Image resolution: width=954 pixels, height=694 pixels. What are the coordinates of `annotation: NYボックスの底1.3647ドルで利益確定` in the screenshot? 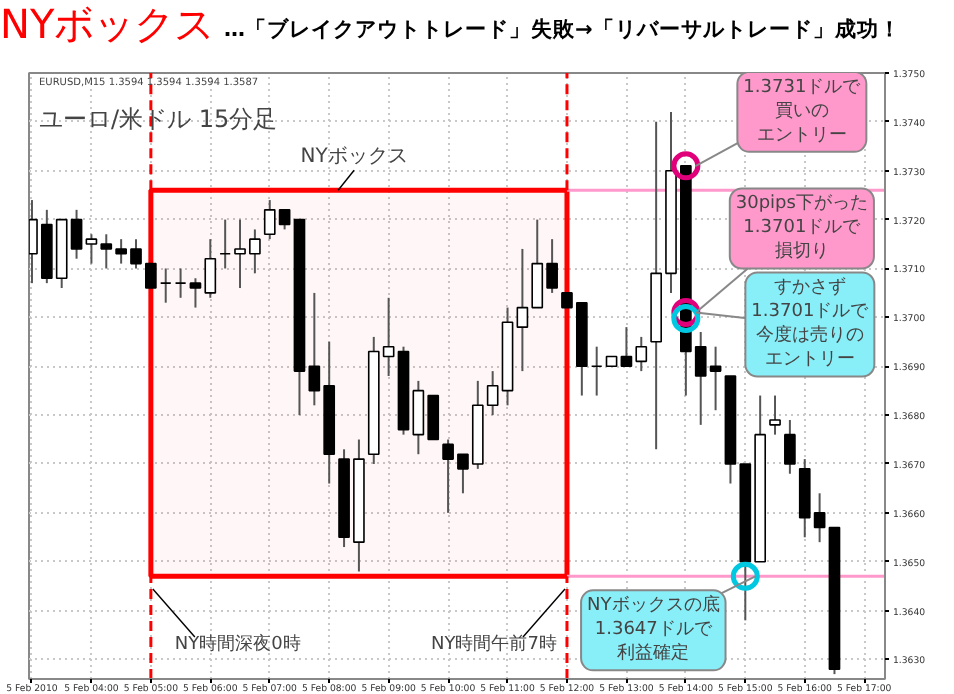 It's located at (653, 629).